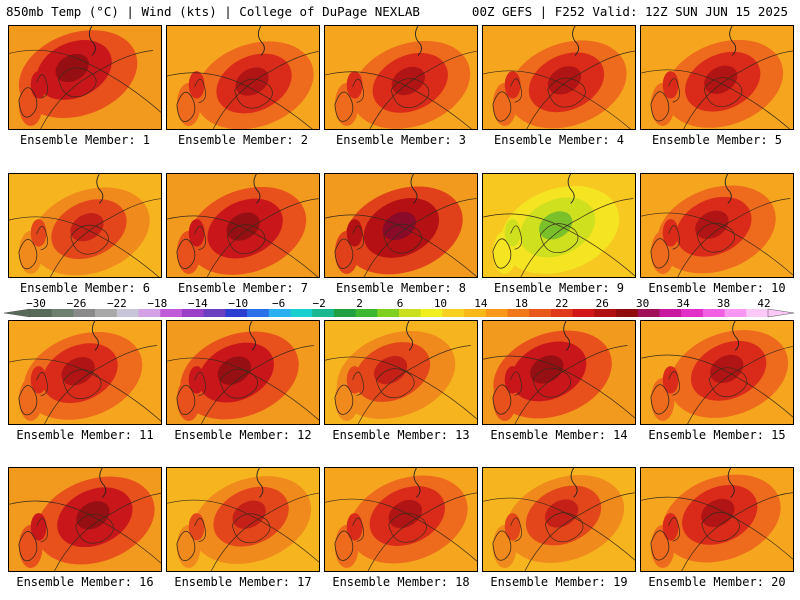 The height and width of the screenshot is (600, 800). Describe the element at coordinates (197, 303) in the screenshot. I see `colorbar-tick-label: −14` at that location.